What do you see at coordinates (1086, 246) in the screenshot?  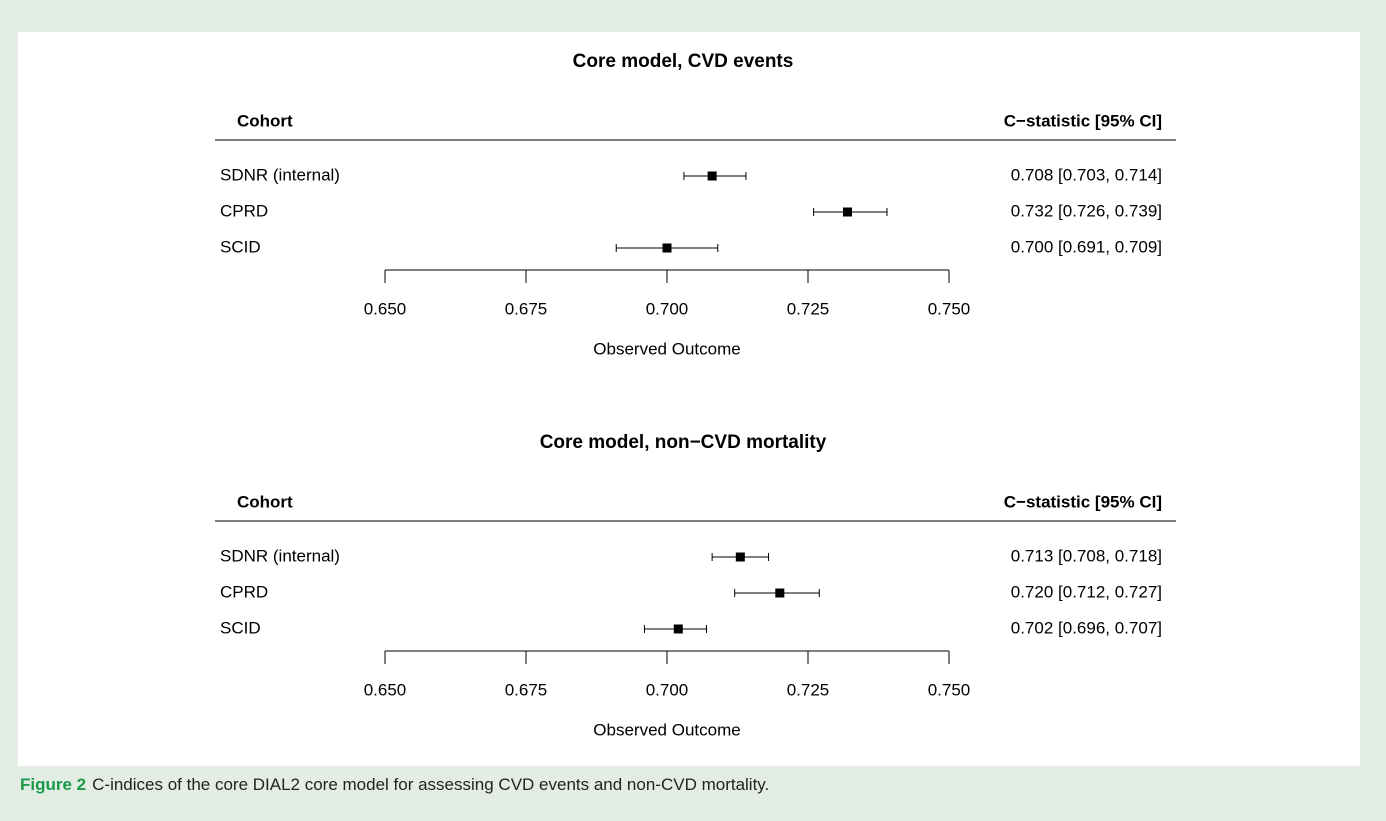 I see `value-label: 0.700 [0.691, 0.709]` at bounding box center [1086, 246].